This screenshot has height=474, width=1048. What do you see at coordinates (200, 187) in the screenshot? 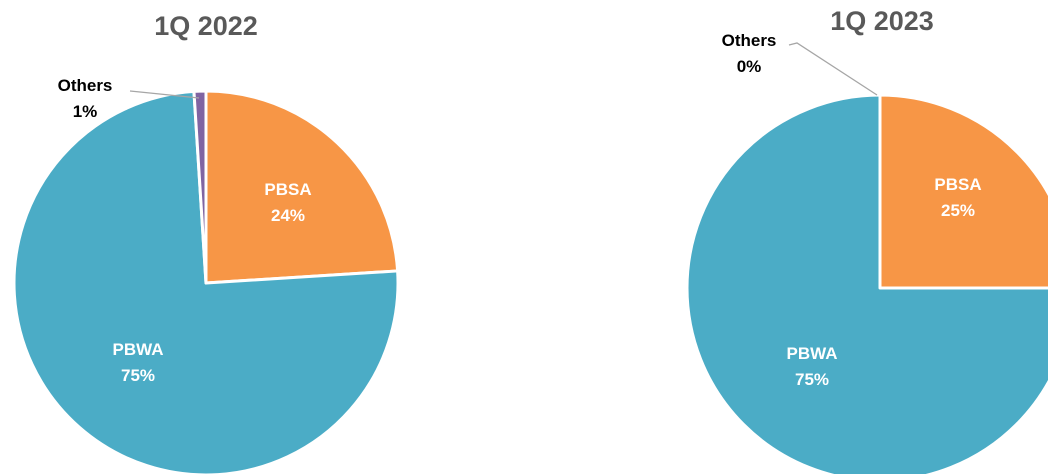
I see `pie-slice-others` at bounding box center [200, 187].